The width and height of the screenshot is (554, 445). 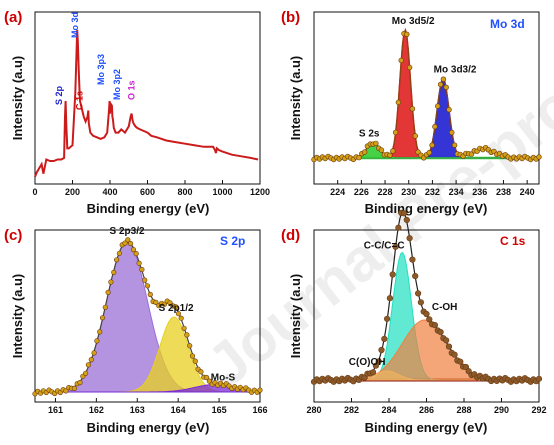 I want to click on x-tick-label: 161, so click(x=55, y=410).